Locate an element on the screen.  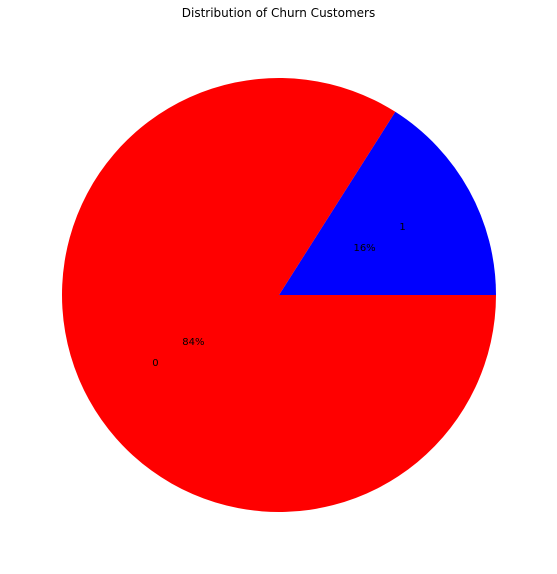
pie-labels: 1 16% 0 84% is located at coordinates (279, 295).